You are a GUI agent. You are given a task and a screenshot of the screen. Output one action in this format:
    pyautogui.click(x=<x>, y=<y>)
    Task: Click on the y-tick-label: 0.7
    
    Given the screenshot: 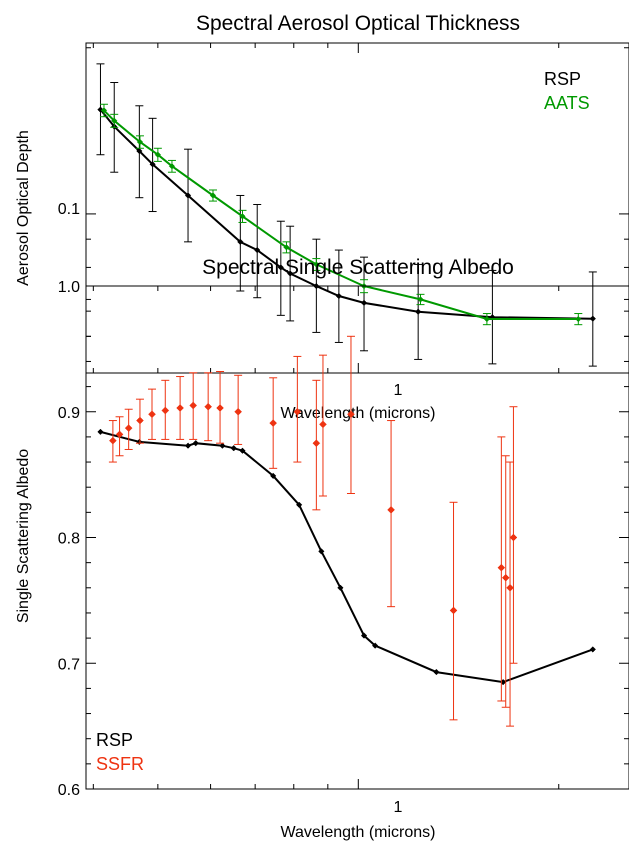 What is the action you would take?
    pyautogui.click(x=69, y=664)
    